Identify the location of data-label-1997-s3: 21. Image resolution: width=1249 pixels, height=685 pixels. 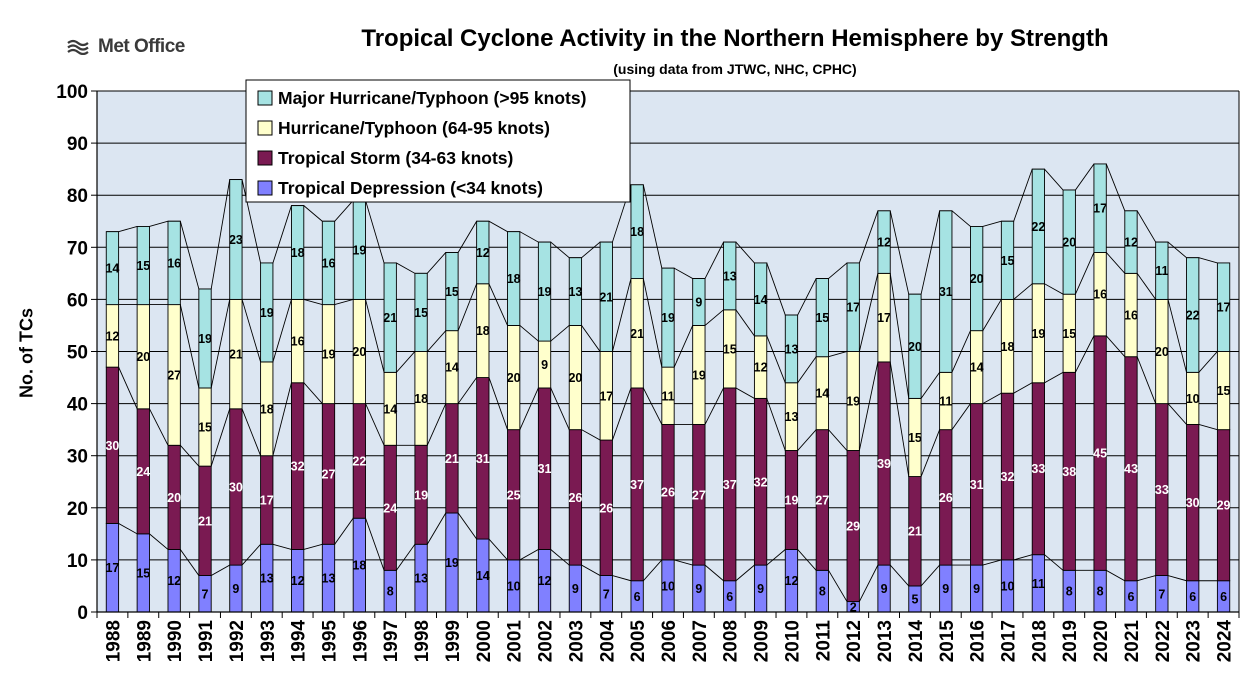
(390, 318).